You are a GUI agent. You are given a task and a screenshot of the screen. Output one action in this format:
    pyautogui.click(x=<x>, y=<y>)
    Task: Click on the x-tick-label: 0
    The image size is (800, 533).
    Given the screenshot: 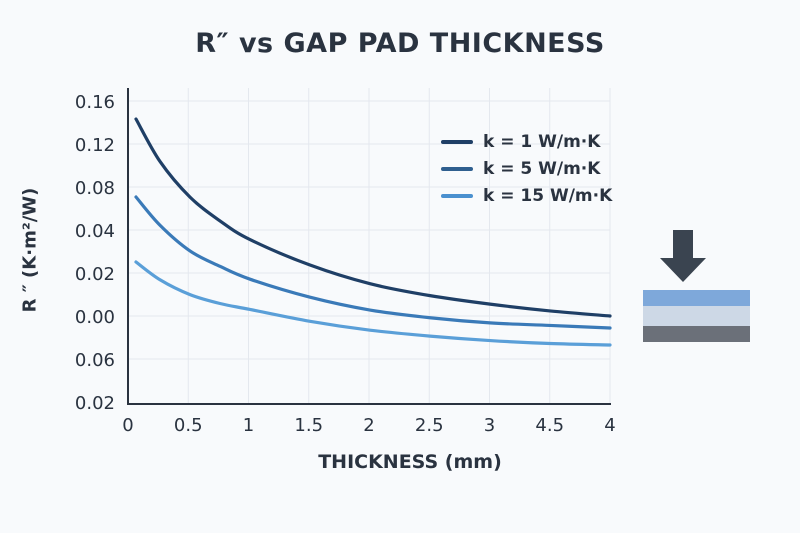 What is the action you would take?
    pyautogui.click(x=127, y=425)
    